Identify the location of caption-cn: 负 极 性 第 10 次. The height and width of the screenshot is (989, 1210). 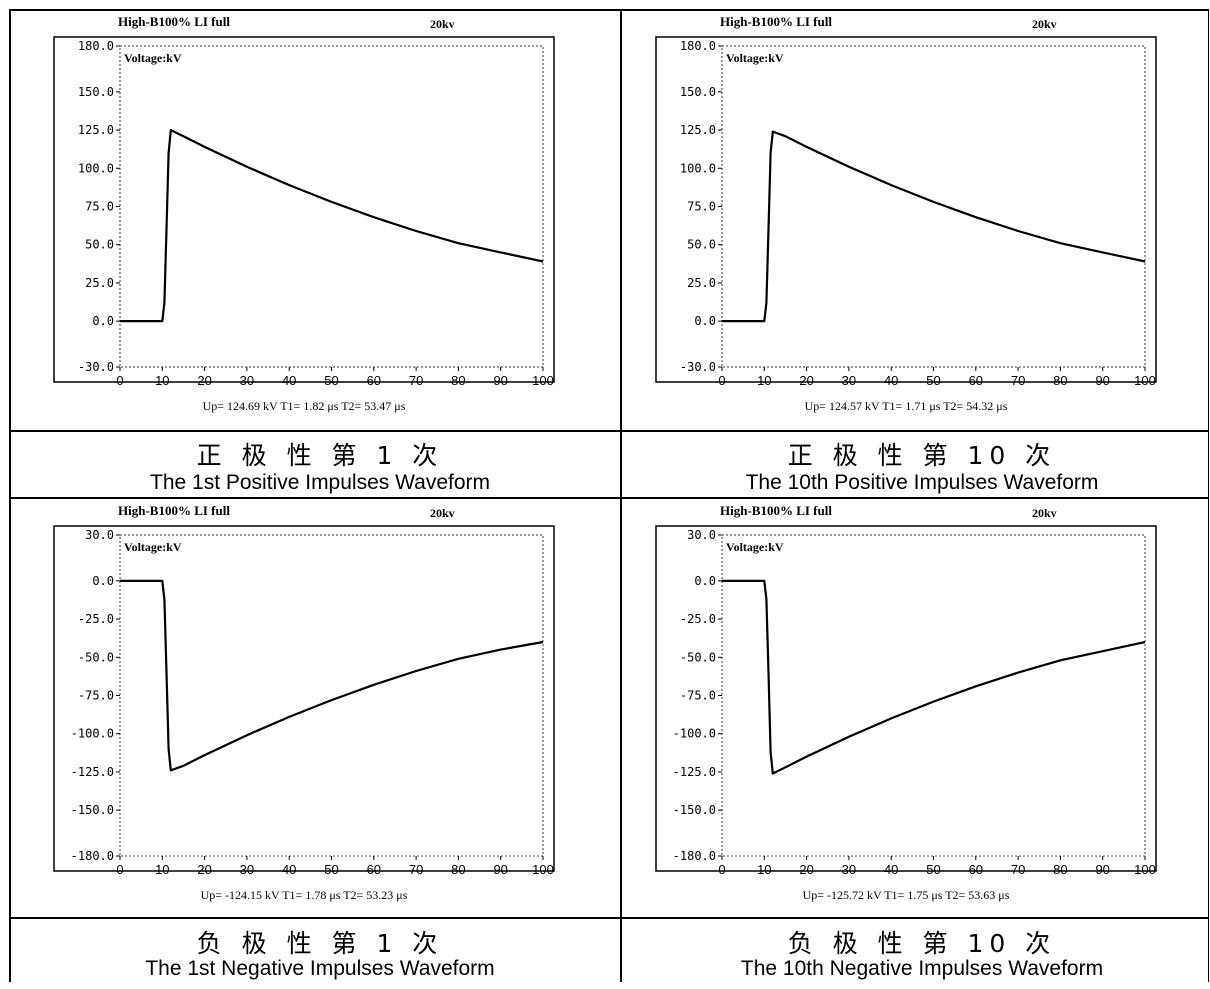
(922, 943).